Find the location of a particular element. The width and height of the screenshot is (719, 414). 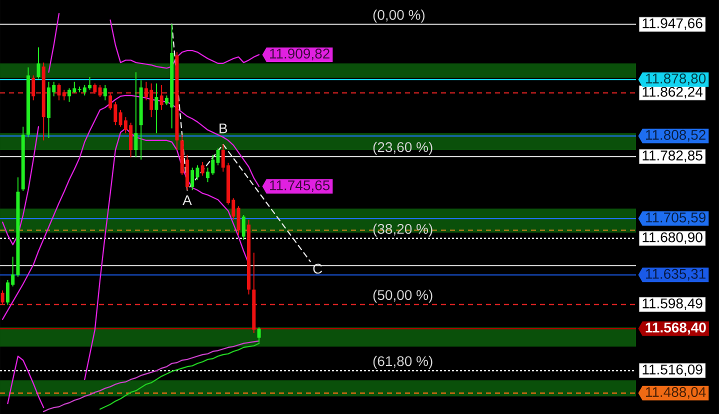

data-label: B is located at coordinates (224, 129).